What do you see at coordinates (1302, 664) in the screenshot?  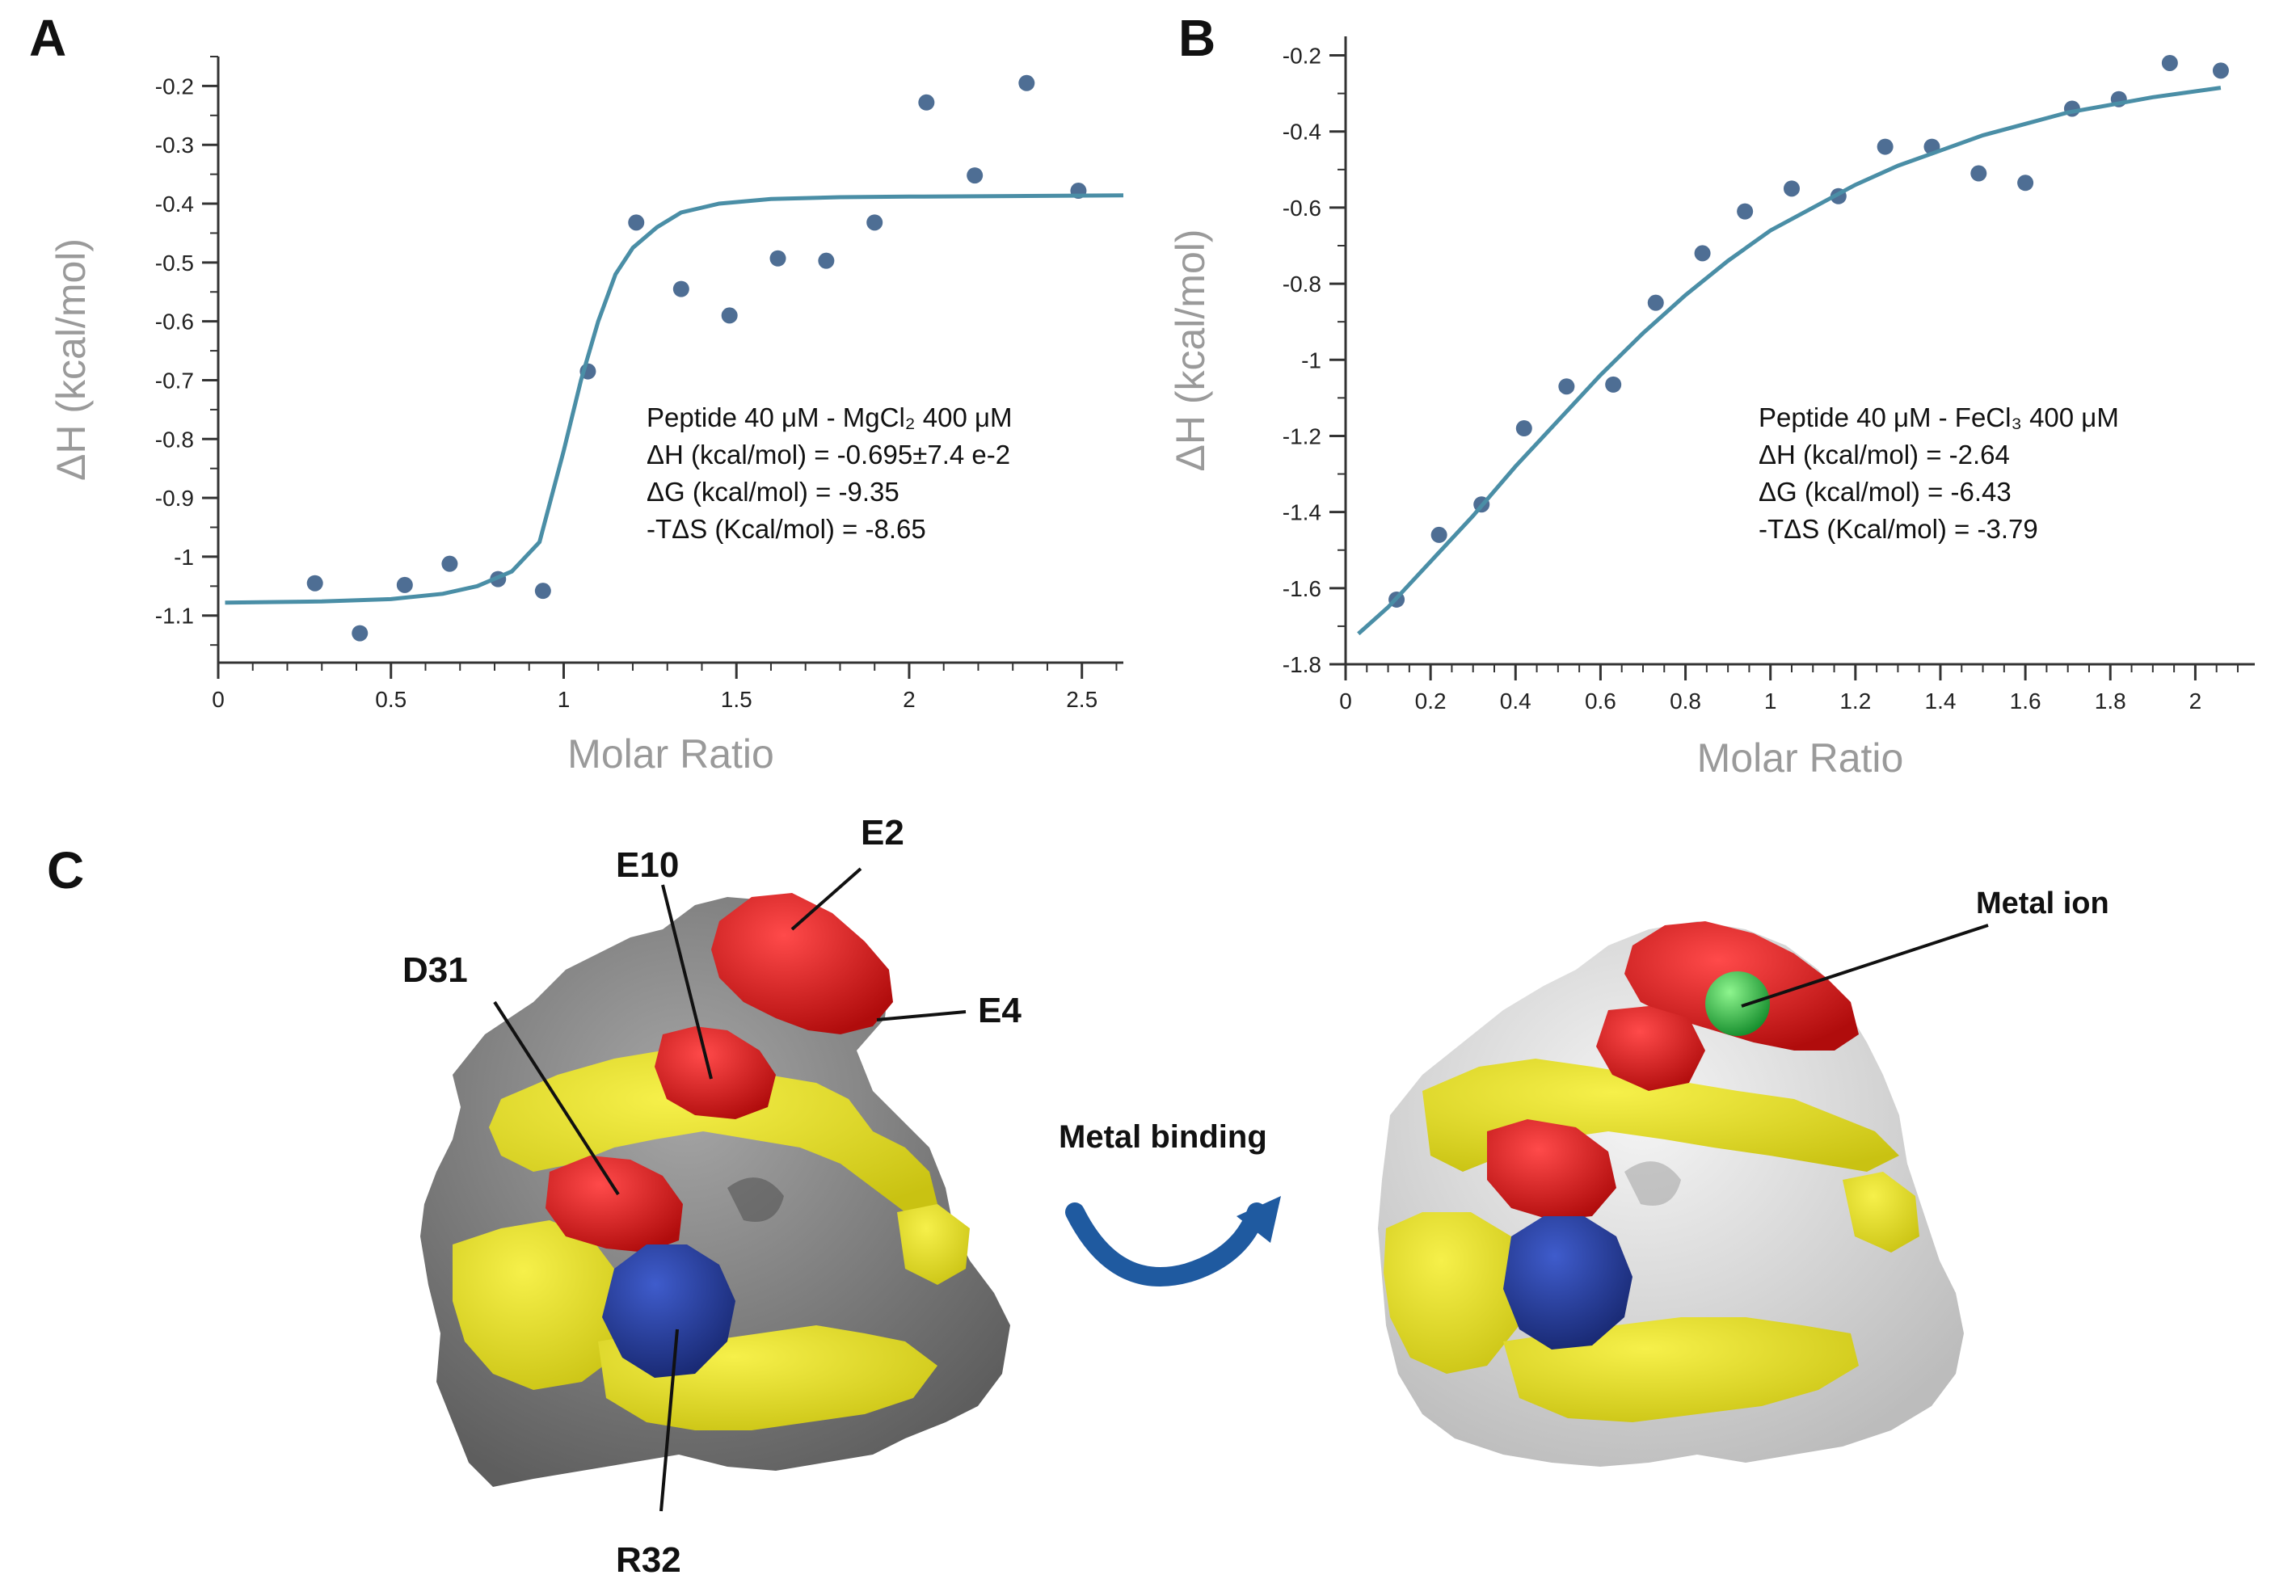 I see `chart-b-y-tick-label: -1.8` at bounding box center [1302, 664].